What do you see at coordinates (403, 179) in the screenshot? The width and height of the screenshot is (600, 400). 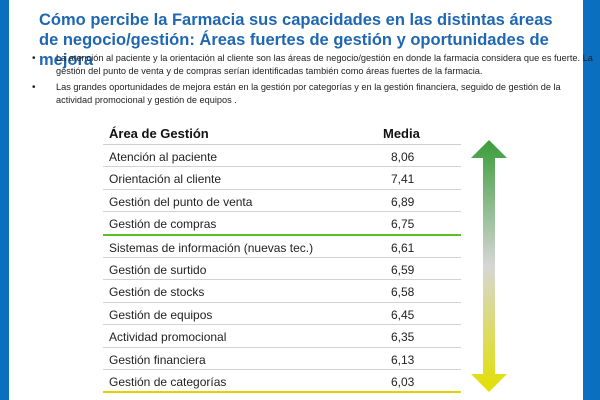 I see `row-media: 7,41` at bounding box center [403, 179].